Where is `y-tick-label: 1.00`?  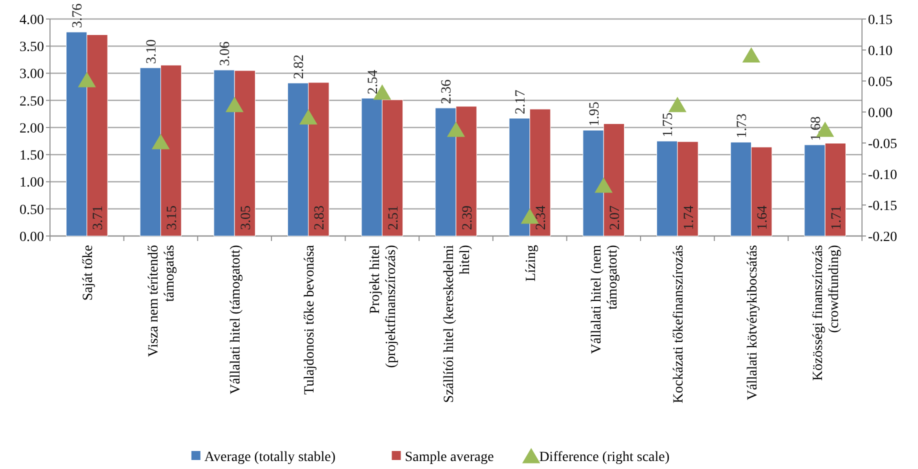 y-tick-label: 1.00 is located at coordinates (32, 183).